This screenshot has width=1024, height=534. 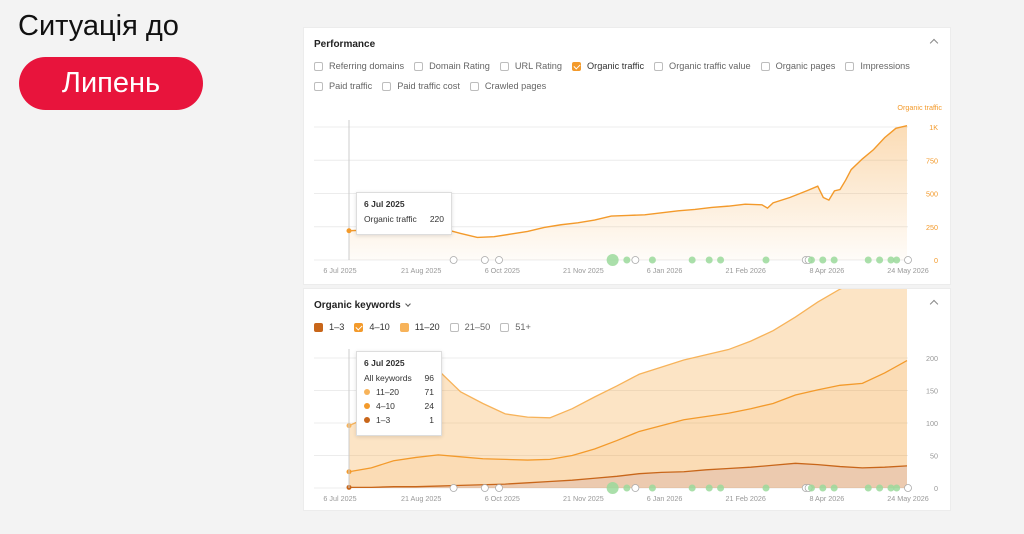 What do you see at coordinates (429, 392) in the screenshot?
I see `tooltip-value: 71` at bounding box center [429, 392].